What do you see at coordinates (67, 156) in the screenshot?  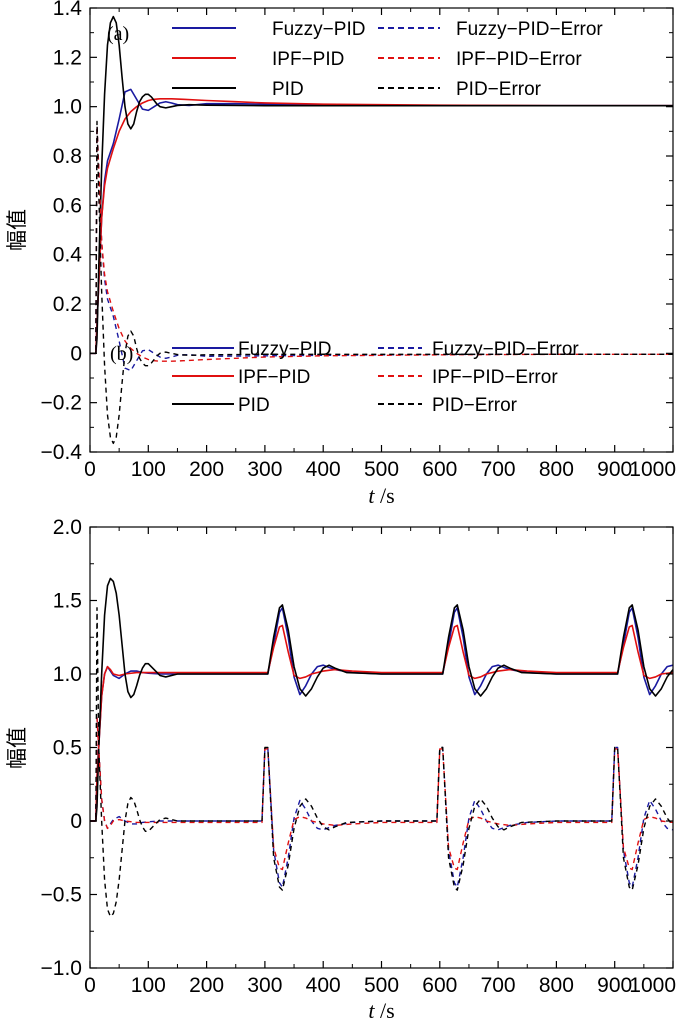 I see `y-tick-label: 0.8` at bounding box center [67, 156].